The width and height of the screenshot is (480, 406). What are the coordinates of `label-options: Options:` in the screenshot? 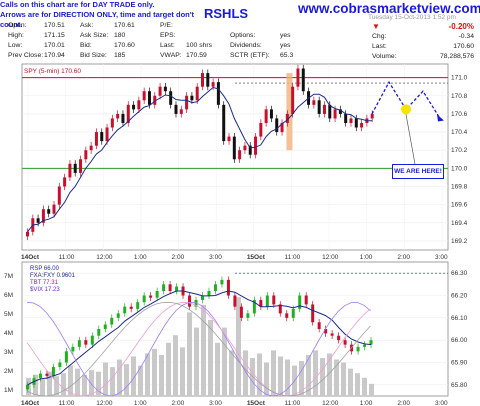 It's located at (243, 35).